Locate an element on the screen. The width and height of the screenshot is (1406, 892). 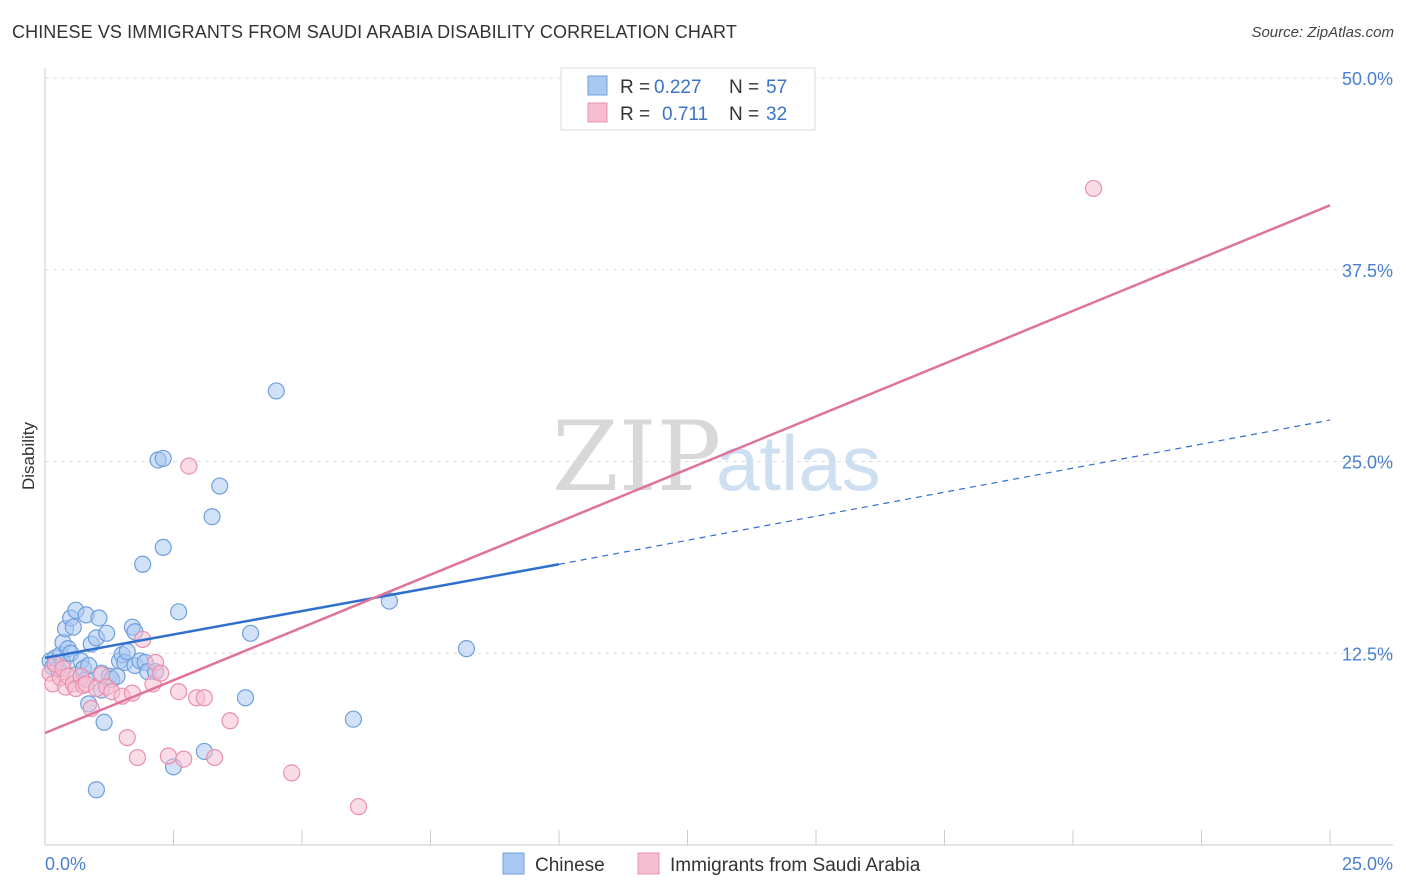
y-tick-label: 12.5% is located at coordinates (1367, 654).